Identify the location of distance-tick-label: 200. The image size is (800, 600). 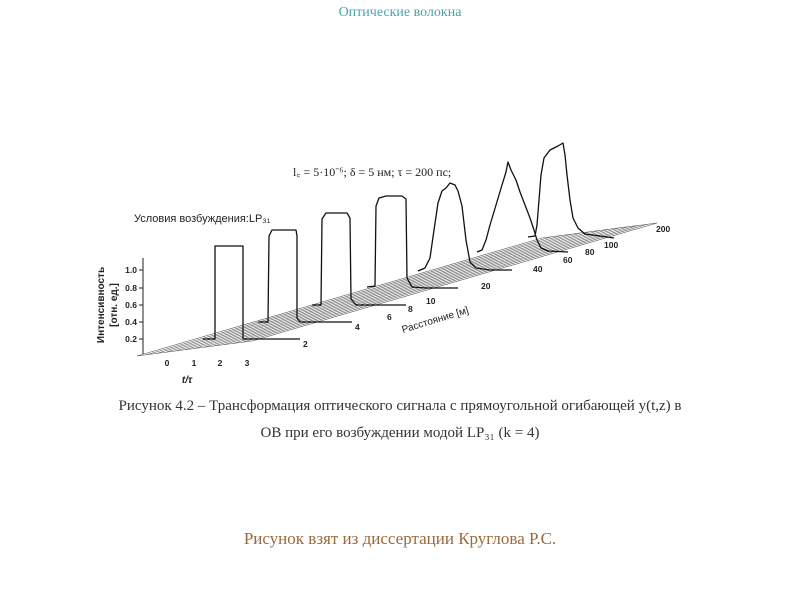
(663, 229).